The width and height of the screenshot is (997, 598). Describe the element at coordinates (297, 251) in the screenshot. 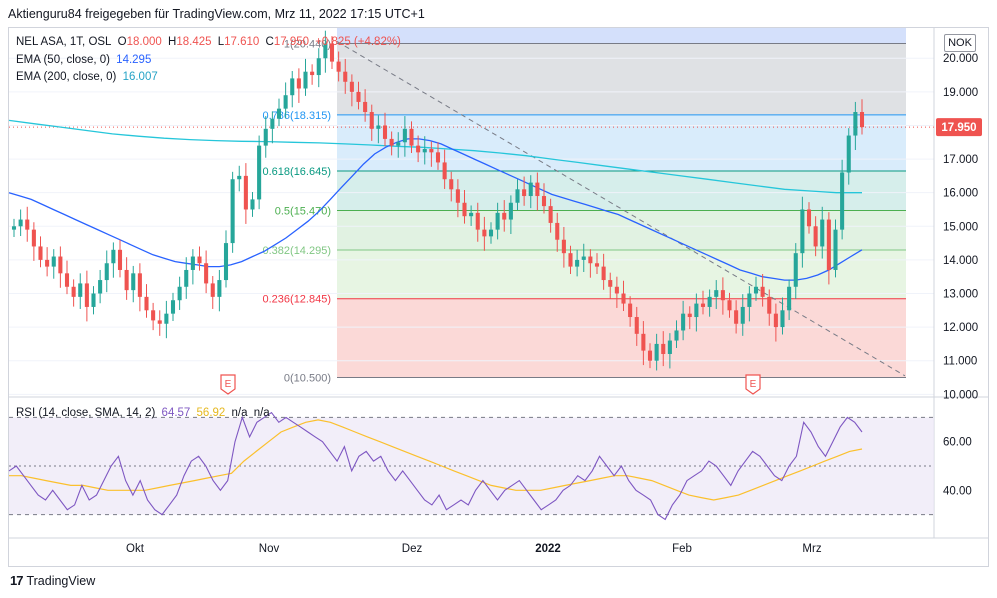

I see `fib-level-label: 0.382(14.295)` at that location.